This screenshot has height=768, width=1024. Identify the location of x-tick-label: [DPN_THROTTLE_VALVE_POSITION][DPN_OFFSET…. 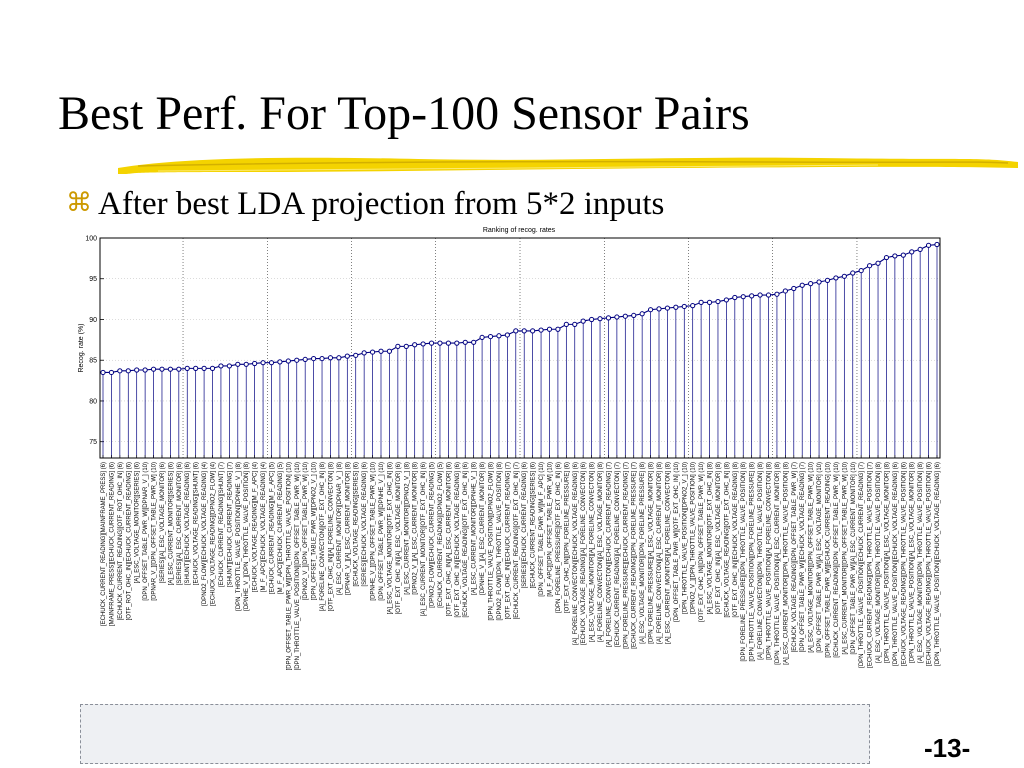
(298, 566).